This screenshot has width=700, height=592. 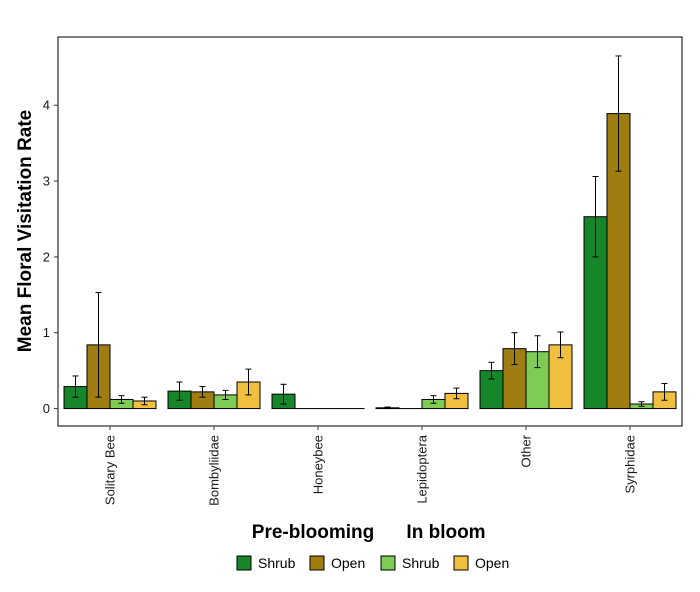 What do you see at coordinates (46, 408) in the screenshot?
I see `y-tick-label: 0` at bounding box center [46, 408].